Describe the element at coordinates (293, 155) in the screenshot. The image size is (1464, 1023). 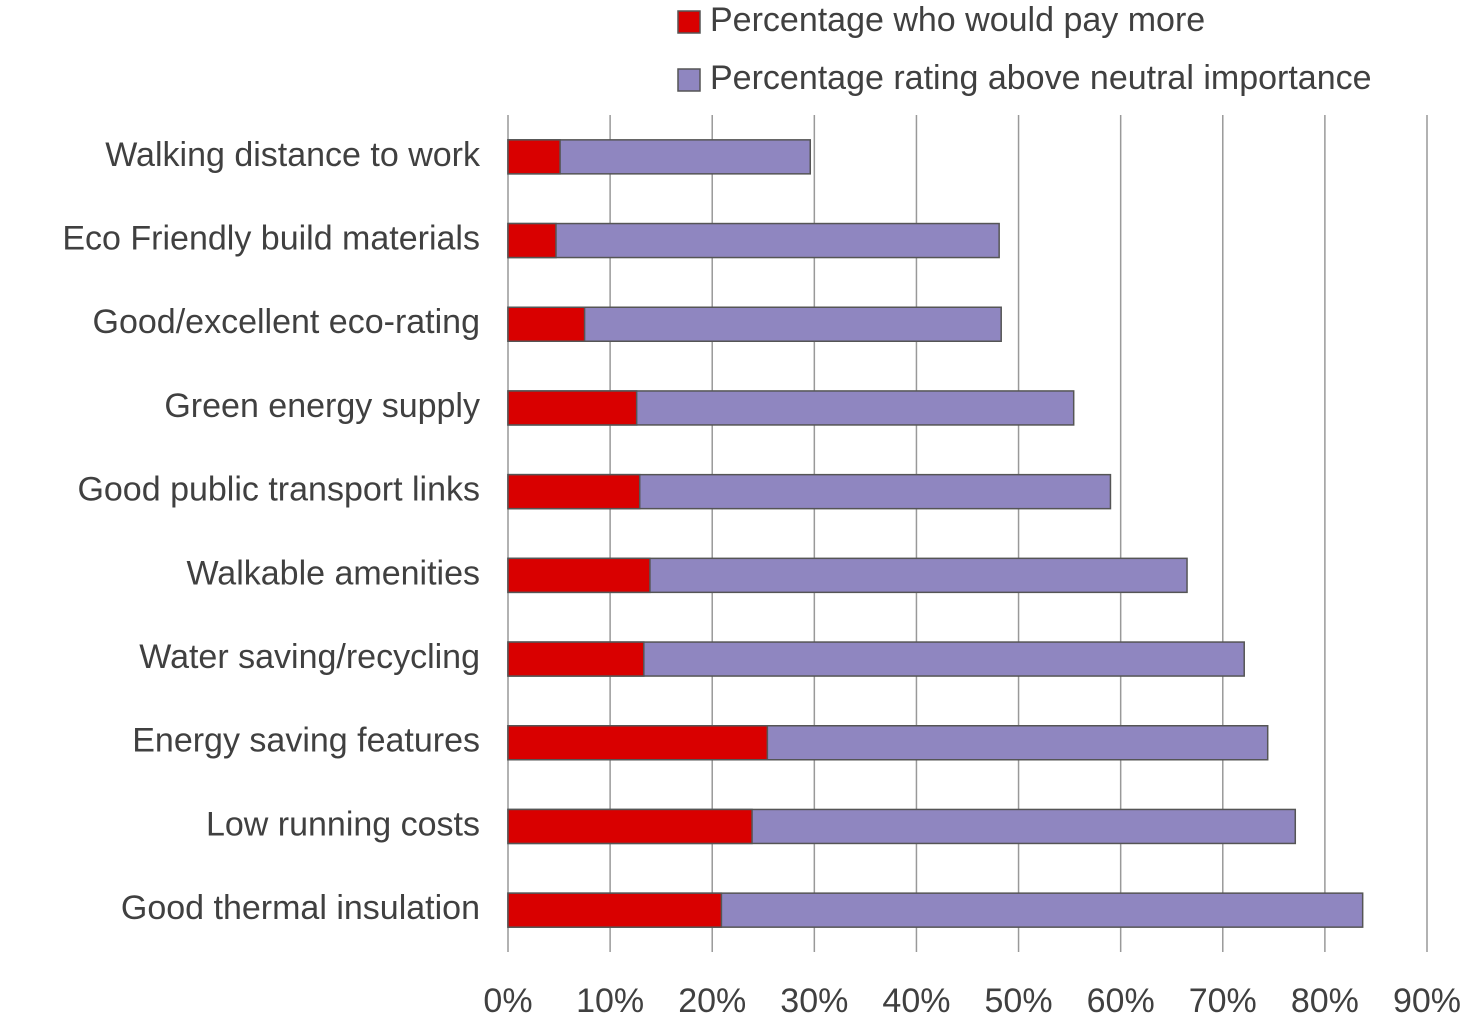
I see `y-tick-label: Walking distance to work` at that location.